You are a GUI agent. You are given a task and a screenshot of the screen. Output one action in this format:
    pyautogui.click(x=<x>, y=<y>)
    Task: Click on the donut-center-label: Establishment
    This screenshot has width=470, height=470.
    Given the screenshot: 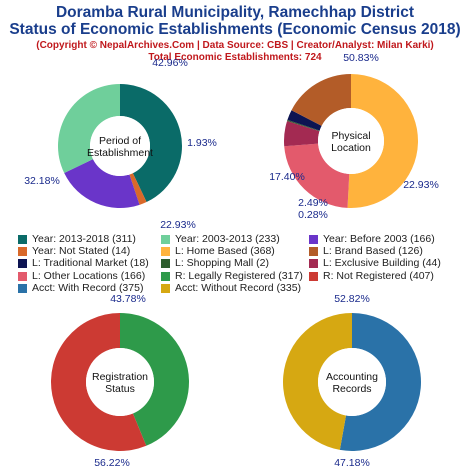 What is the action you would take?
    pyautogui.click(x=120, y=153)
    